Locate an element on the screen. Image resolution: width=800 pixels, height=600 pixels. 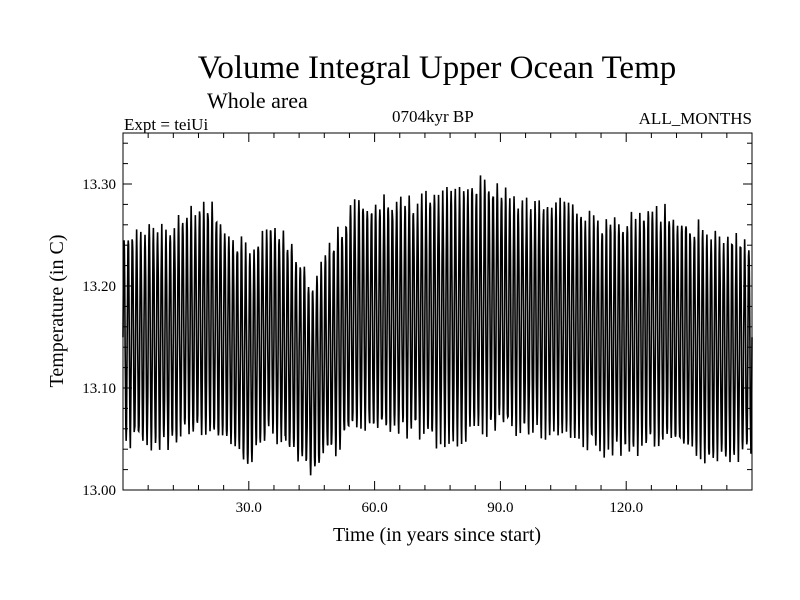
months-label: ALL_MONTHS is located at coordinates (695, 118).